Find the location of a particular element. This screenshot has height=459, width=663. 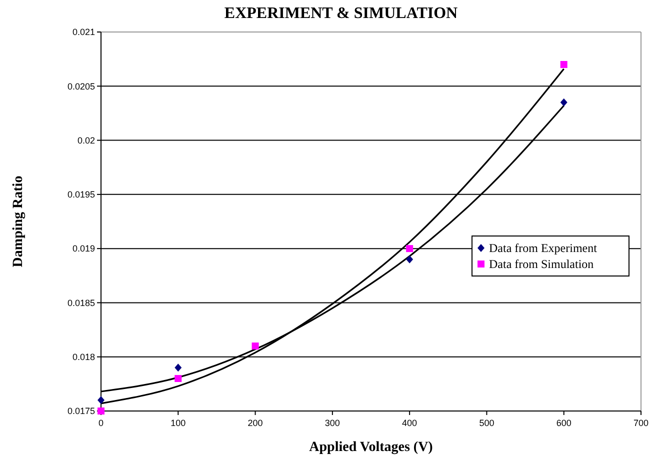

legend-label: Data from Simulation is located at coordinates (541, 264).